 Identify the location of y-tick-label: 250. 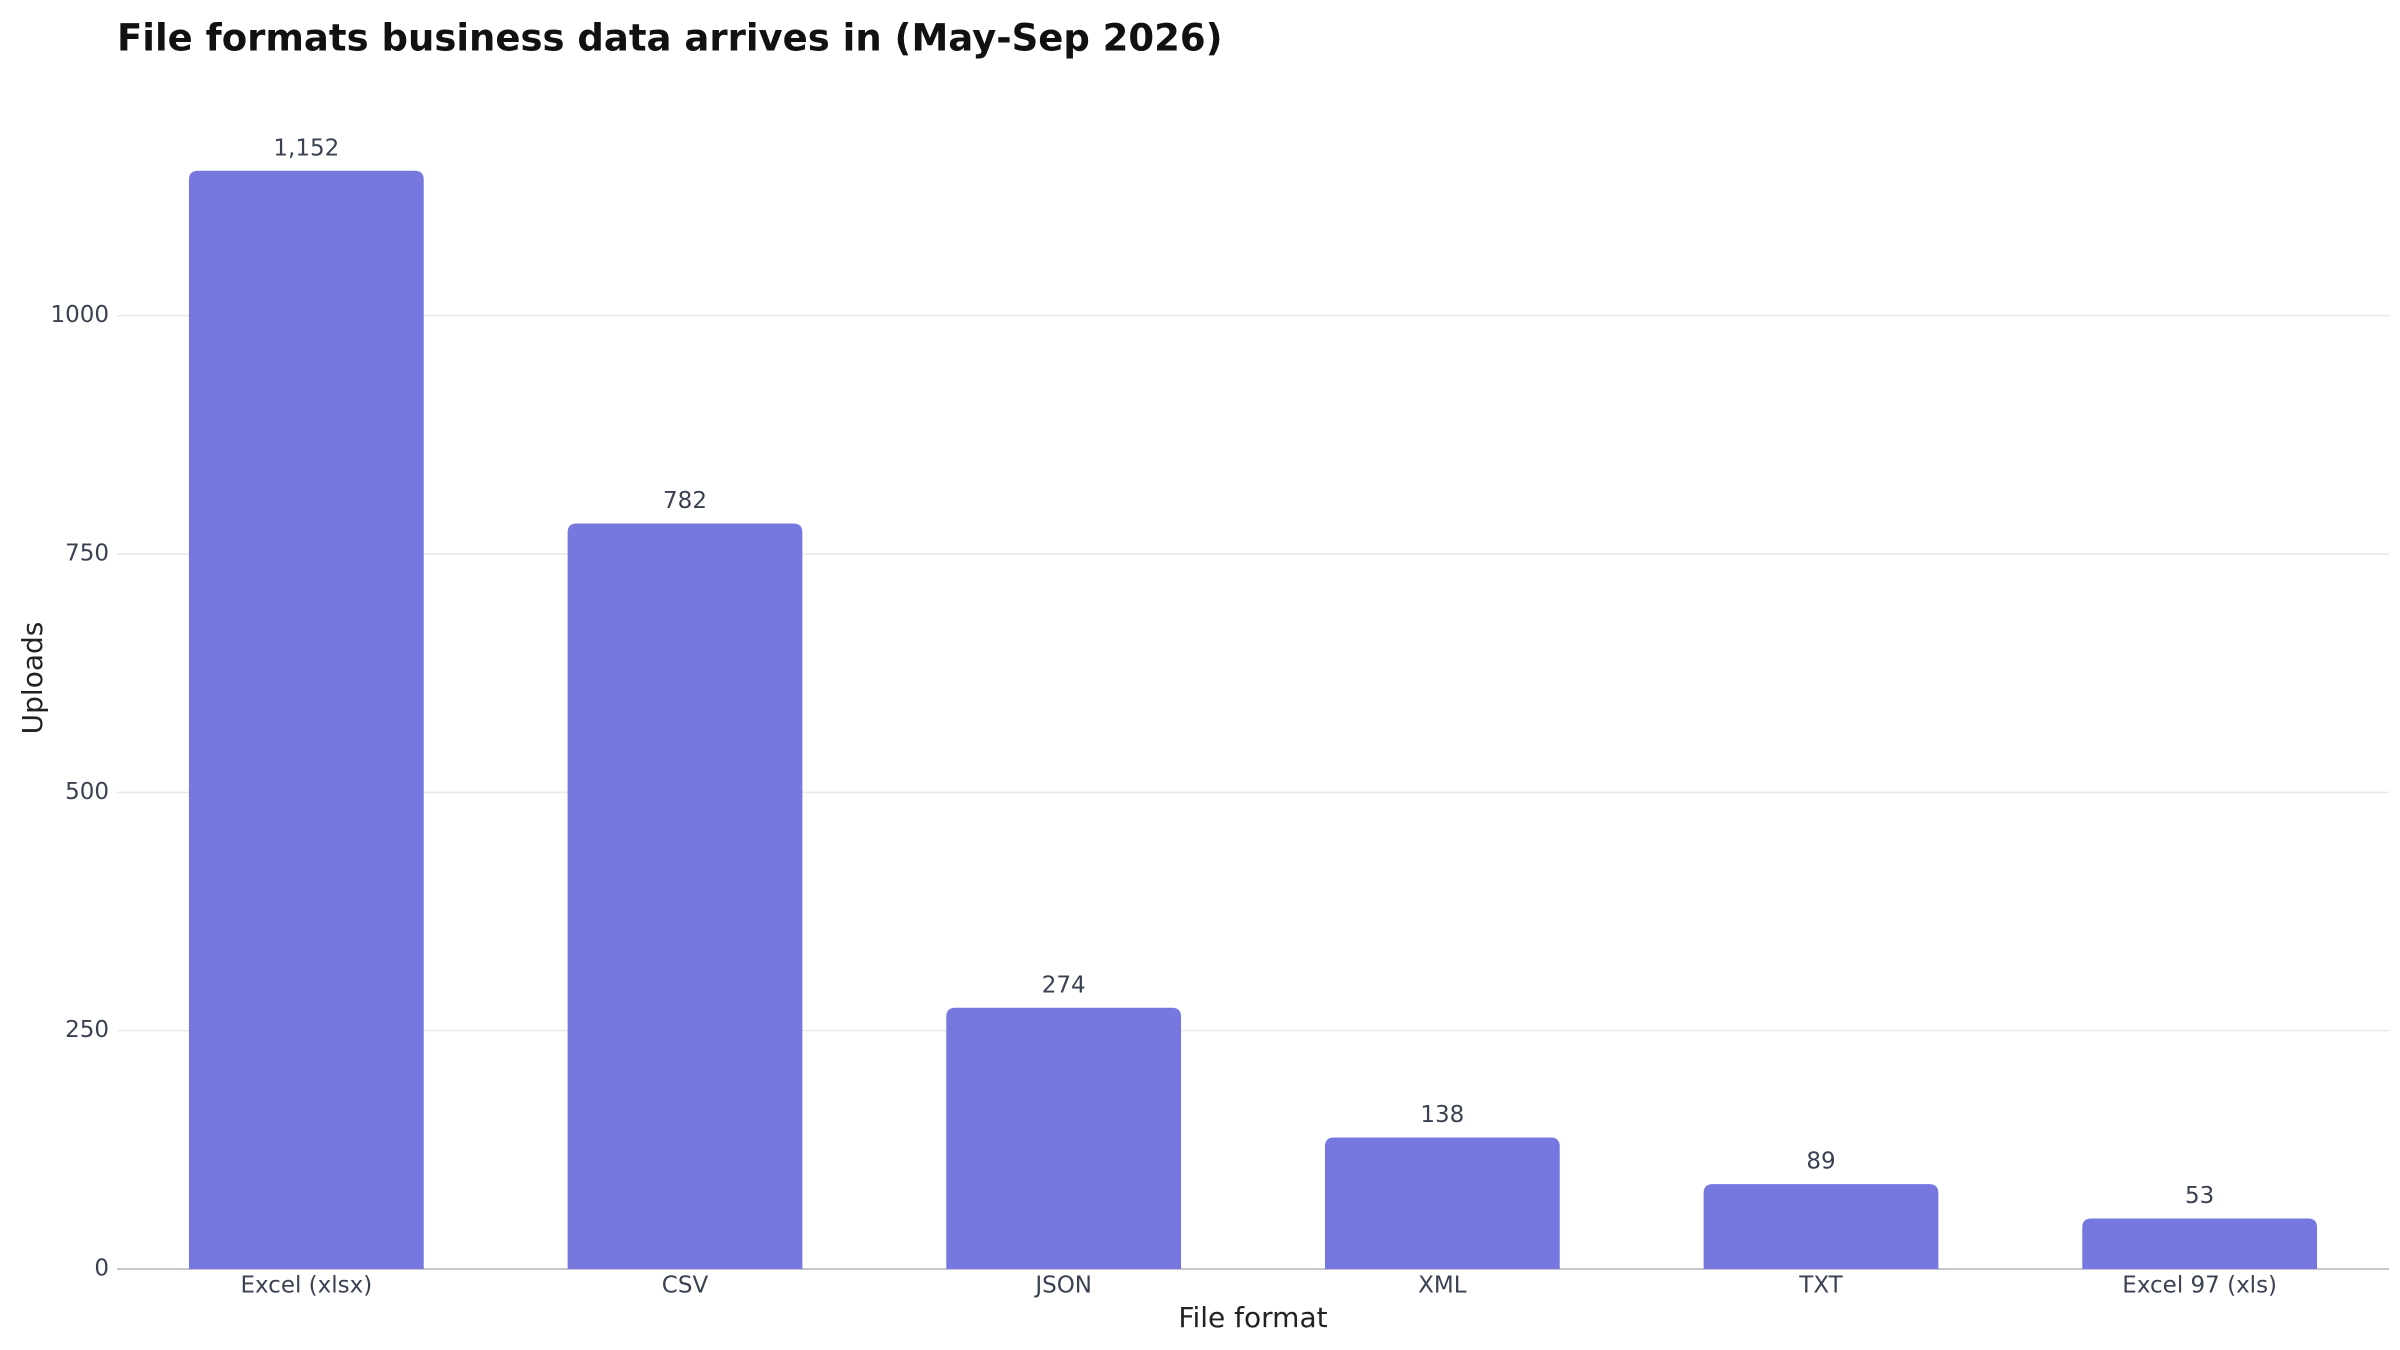
(87, 1030).